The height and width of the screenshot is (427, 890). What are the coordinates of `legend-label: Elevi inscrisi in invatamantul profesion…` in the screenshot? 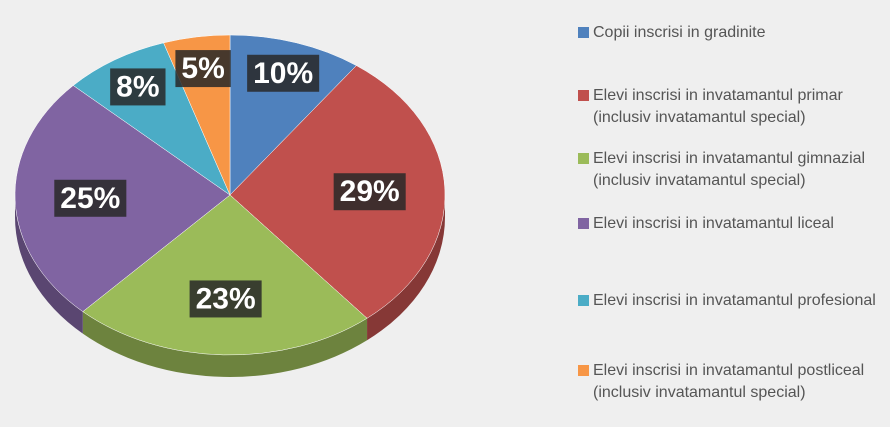 It's located at (734, 300).